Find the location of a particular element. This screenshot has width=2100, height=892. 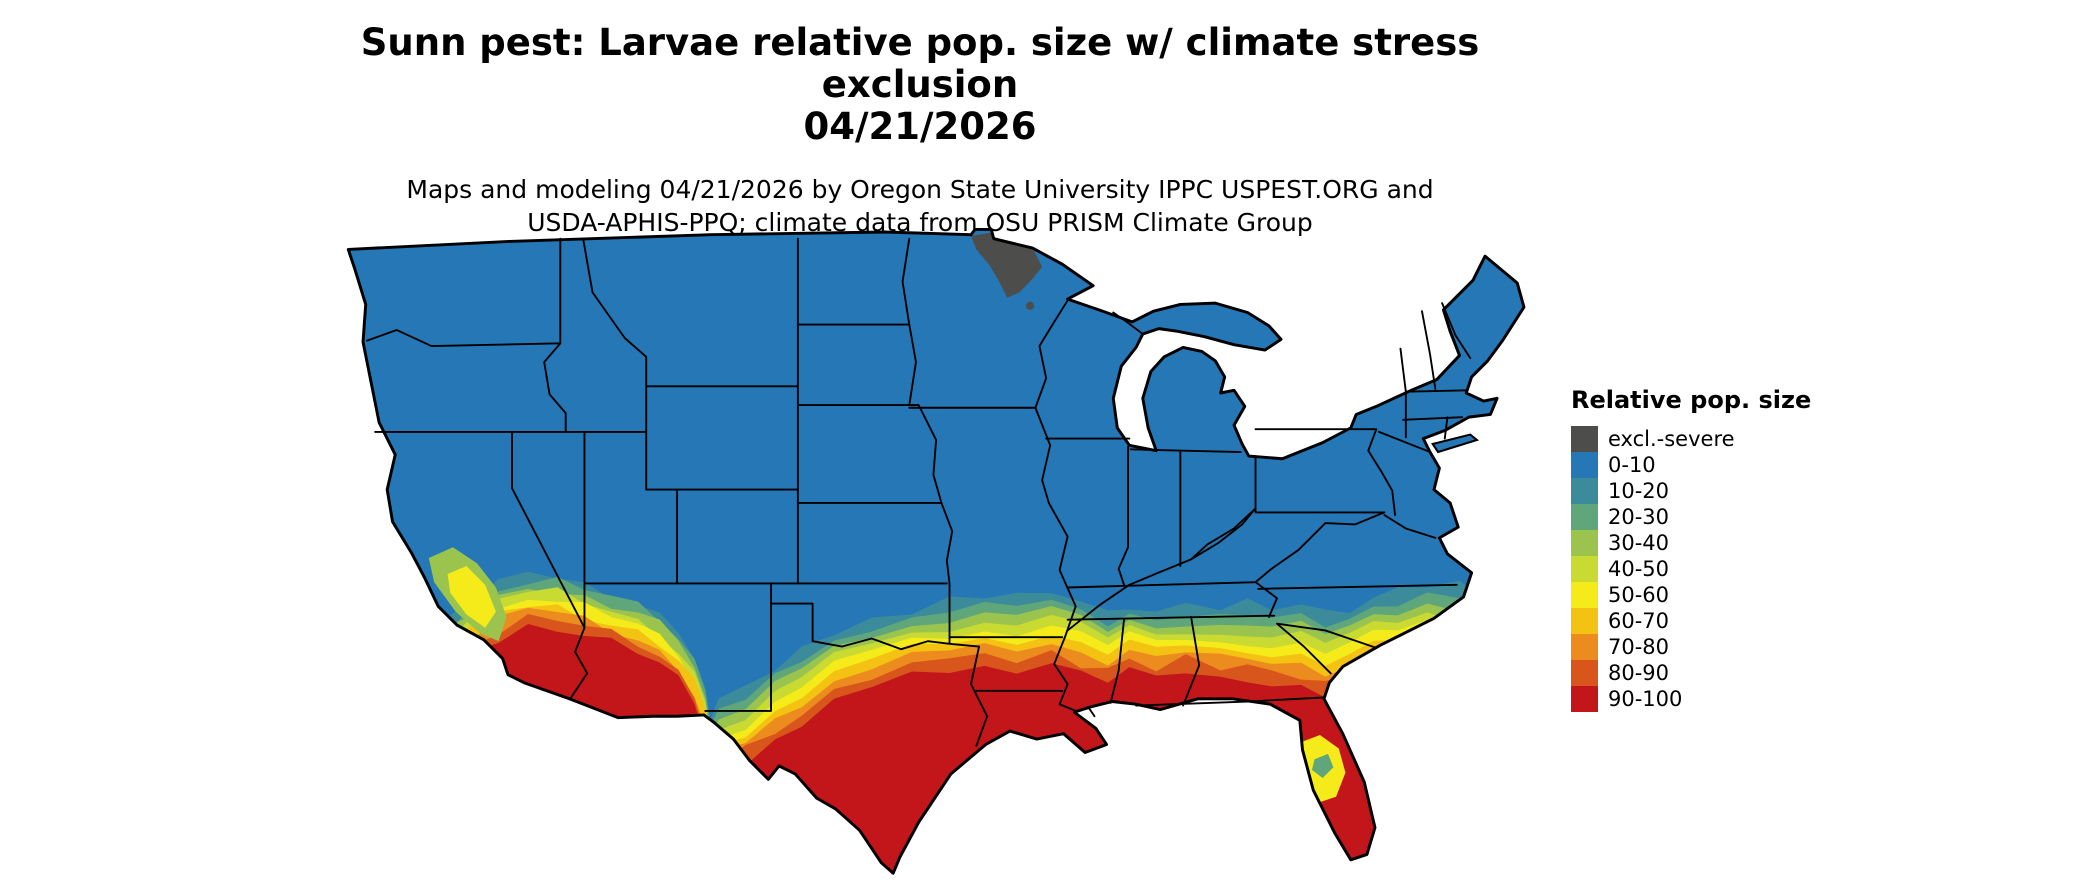

legend-item: 90-100 is located at coordinates (1691, 699).